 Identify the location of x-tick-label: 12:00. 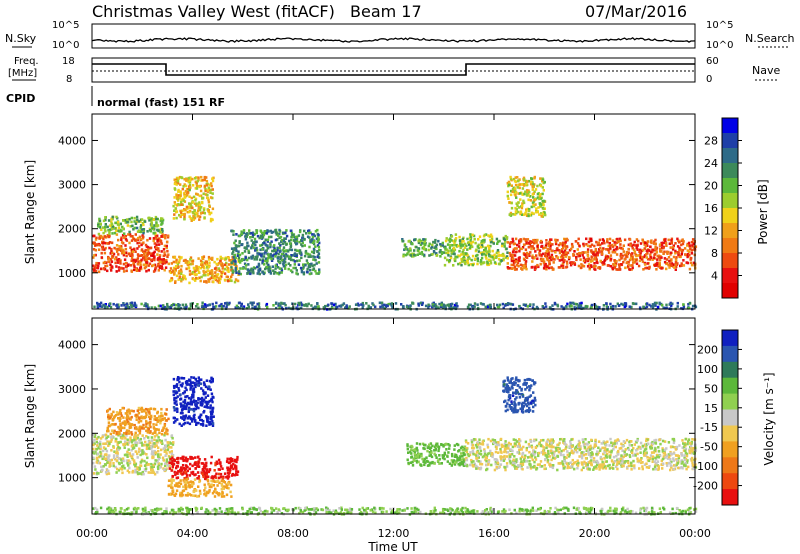
(394, 533).